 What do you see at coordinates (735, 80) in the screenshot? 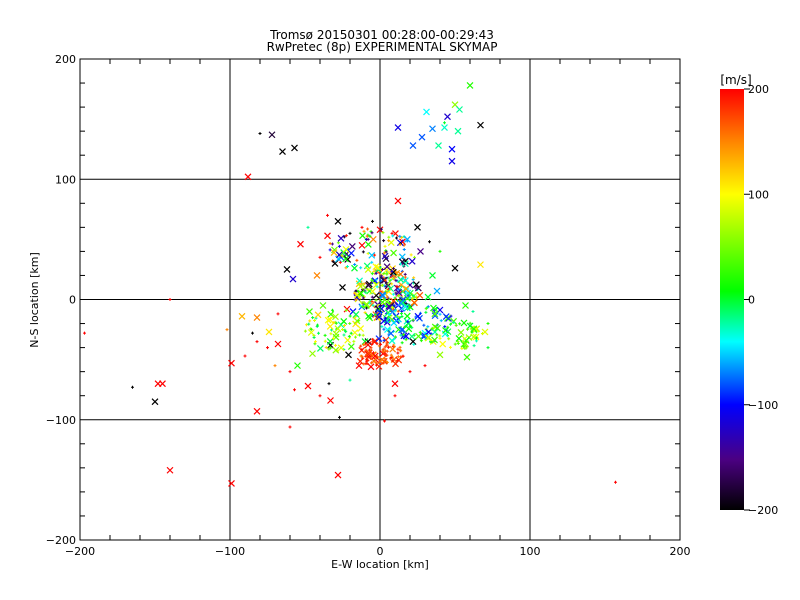
I see `colorbar-label: [m/s]` at bounding box center [735, 80].